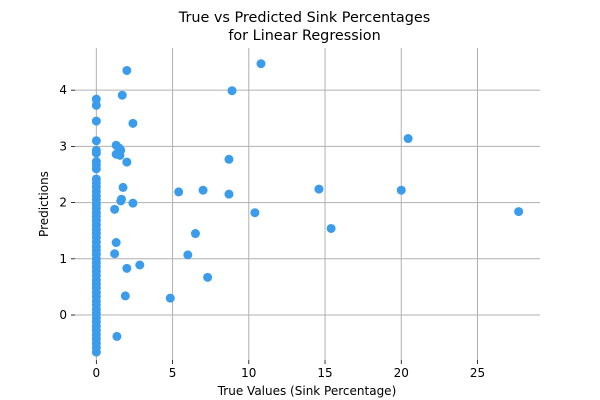  What do you see at coordinates (63, 146) in the screenshot?
I see `y-tick-label: 3` at bounding box center [63, 146].